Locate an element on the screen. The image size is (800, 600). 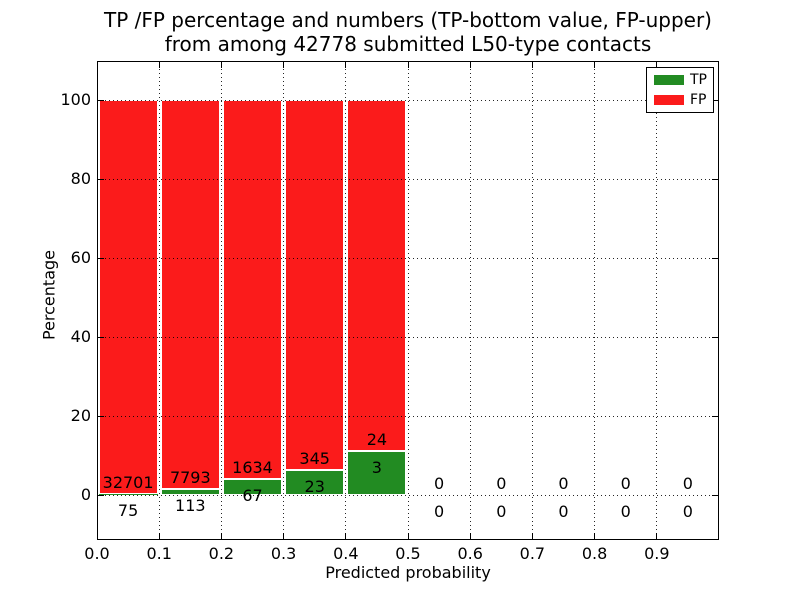
legend-swatch-tp-icon is located at coordinates (669, 80).